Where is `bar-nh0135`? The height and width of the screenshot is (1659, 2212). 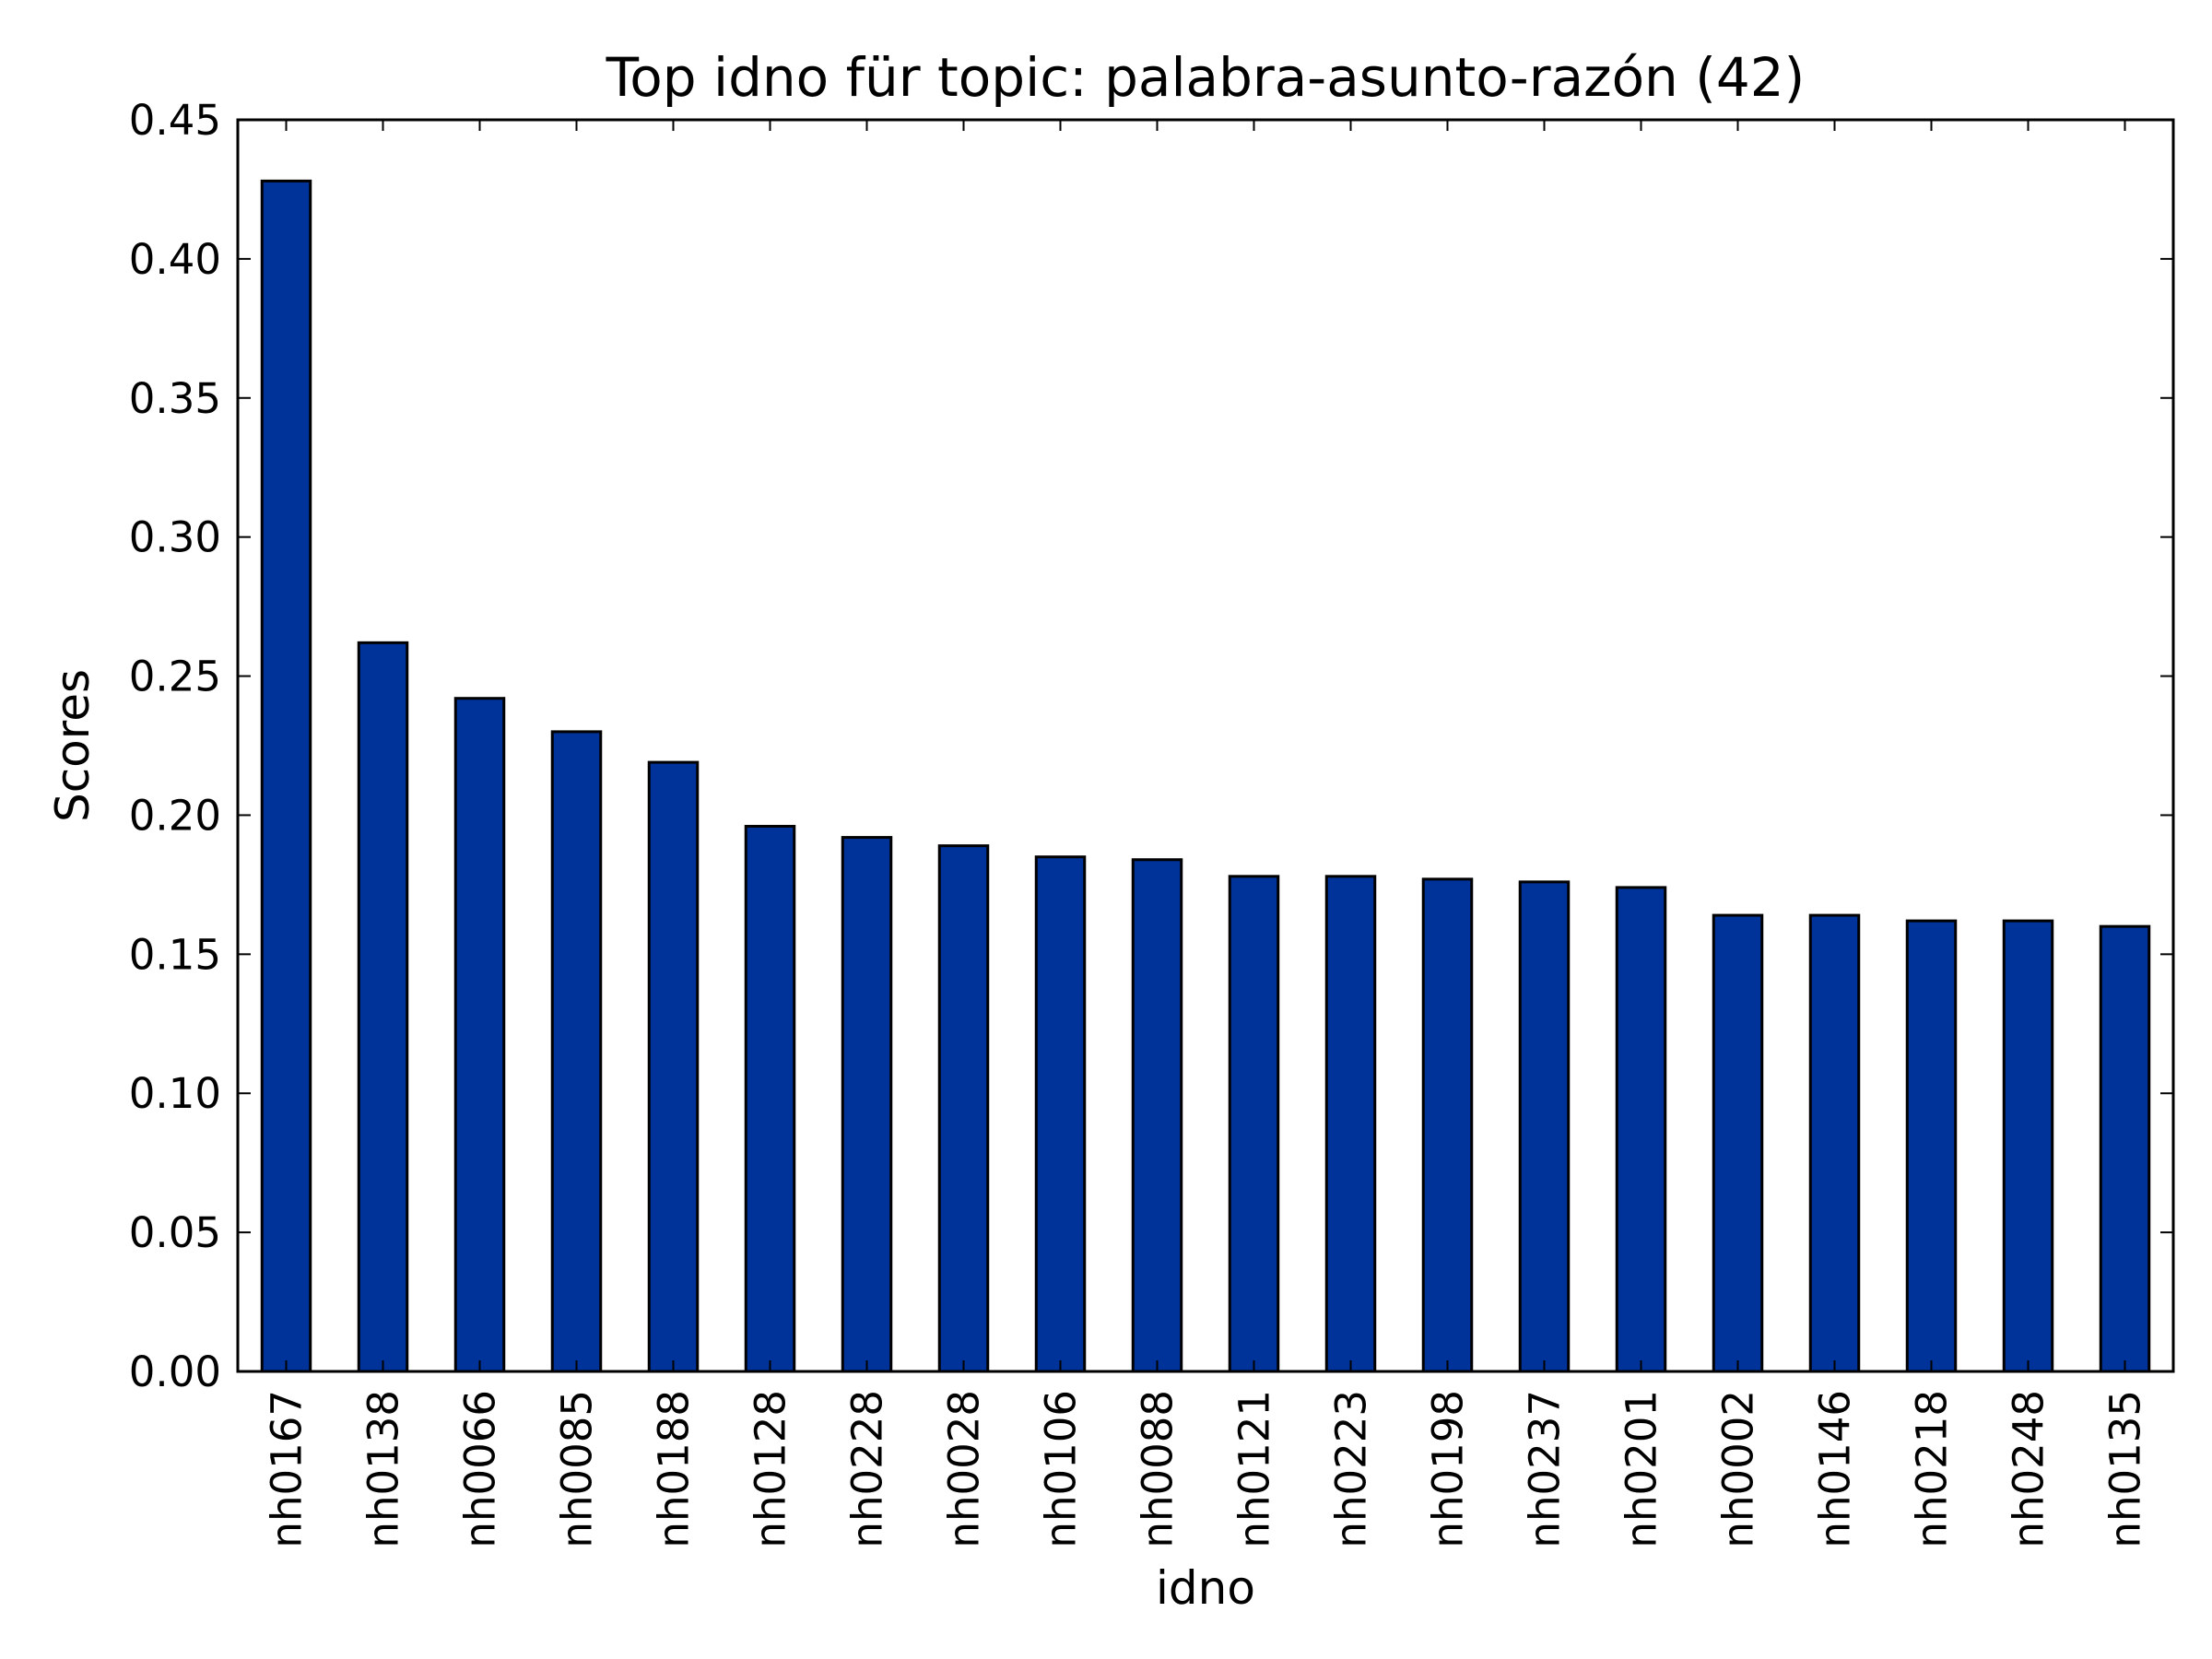
bar-nh0135 is located at coordinates (2125, 1148).